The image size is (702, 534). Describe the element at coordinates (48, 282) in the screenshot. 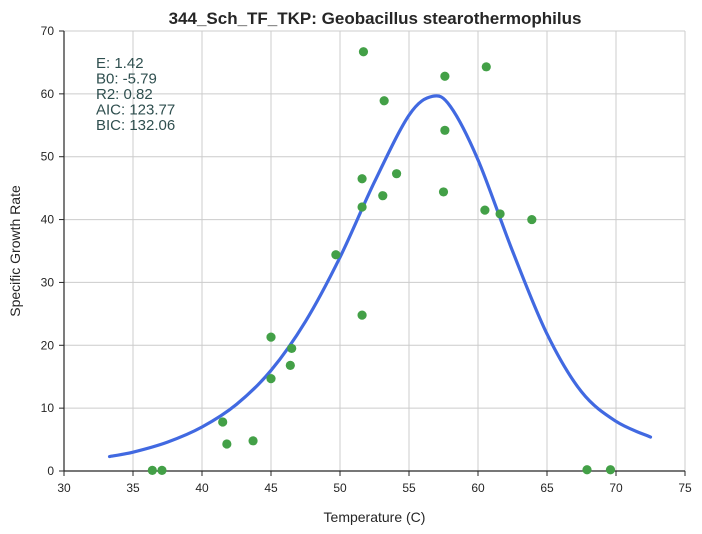

I see `y-tick-label: 30` at that location.